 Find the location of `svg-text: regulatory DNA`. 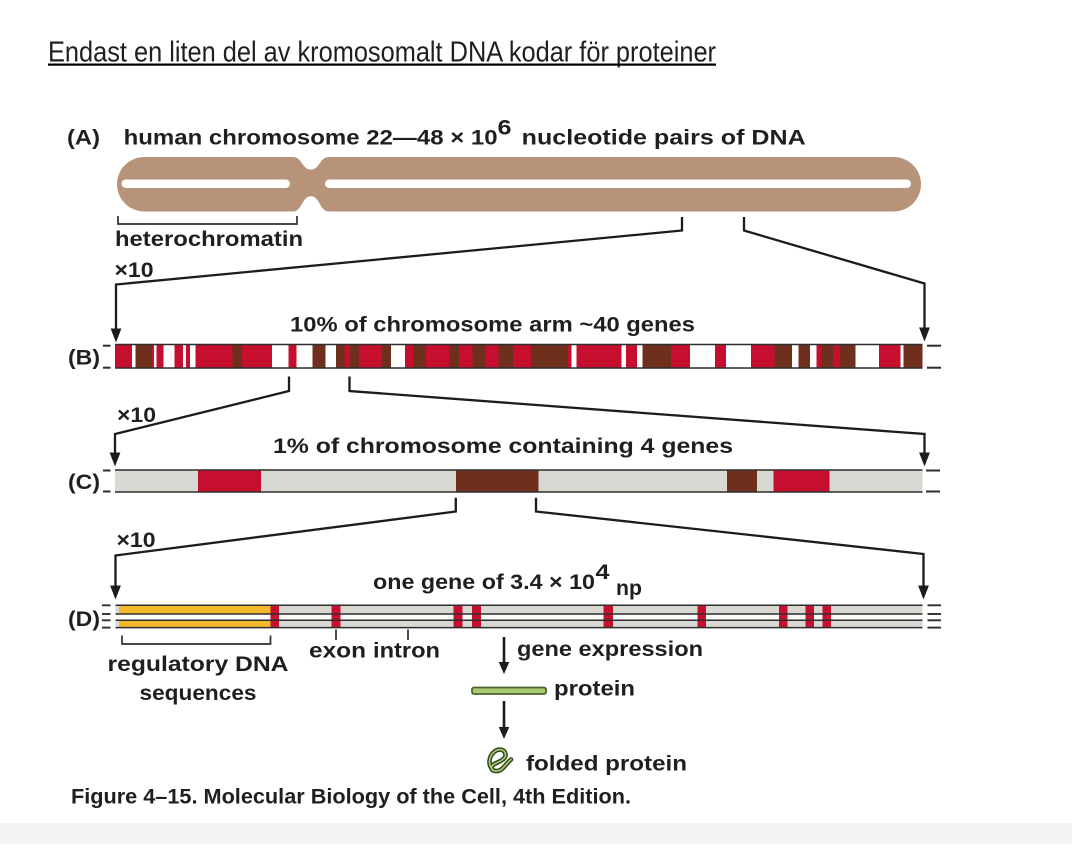

svg-text: regulatory DNA is located at coordinates (198, 664).